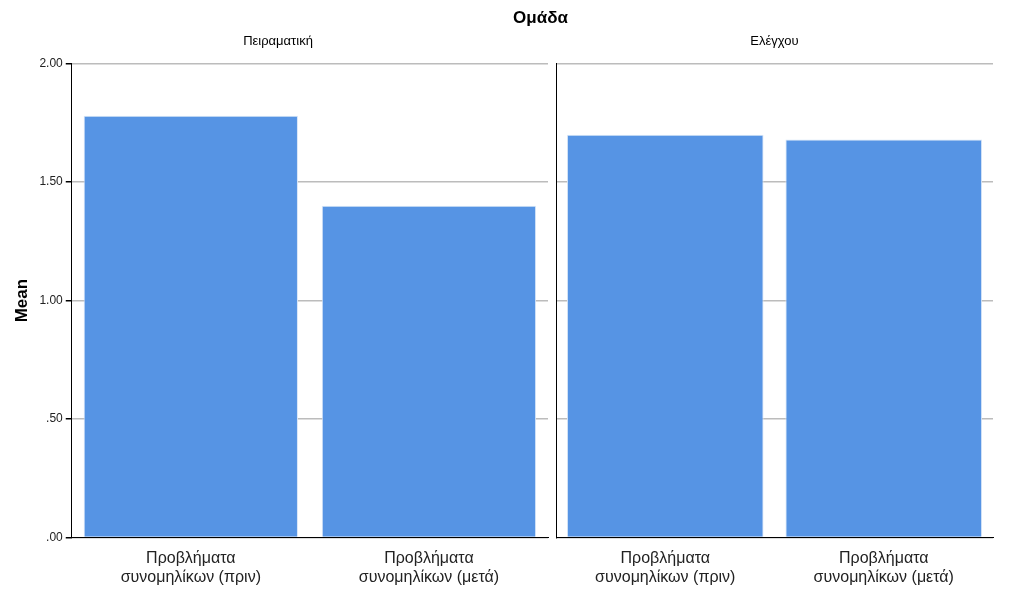  What do you see at coordinates (774, 41) in the screenshot?
I see `chart-title: Ελέγχου` at bounding box center [774, 41].